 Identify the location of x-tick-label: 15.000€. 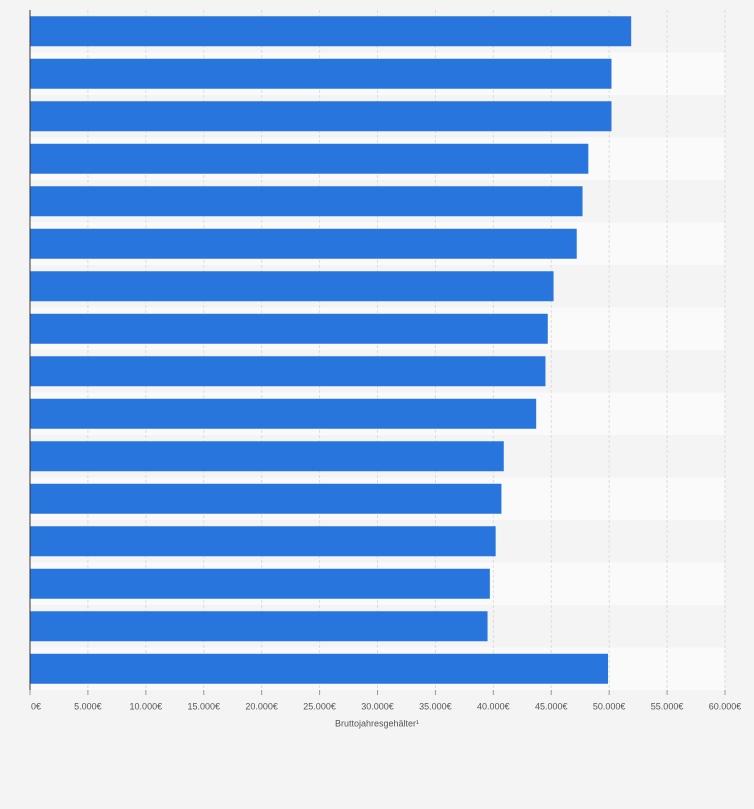
(203, 706).